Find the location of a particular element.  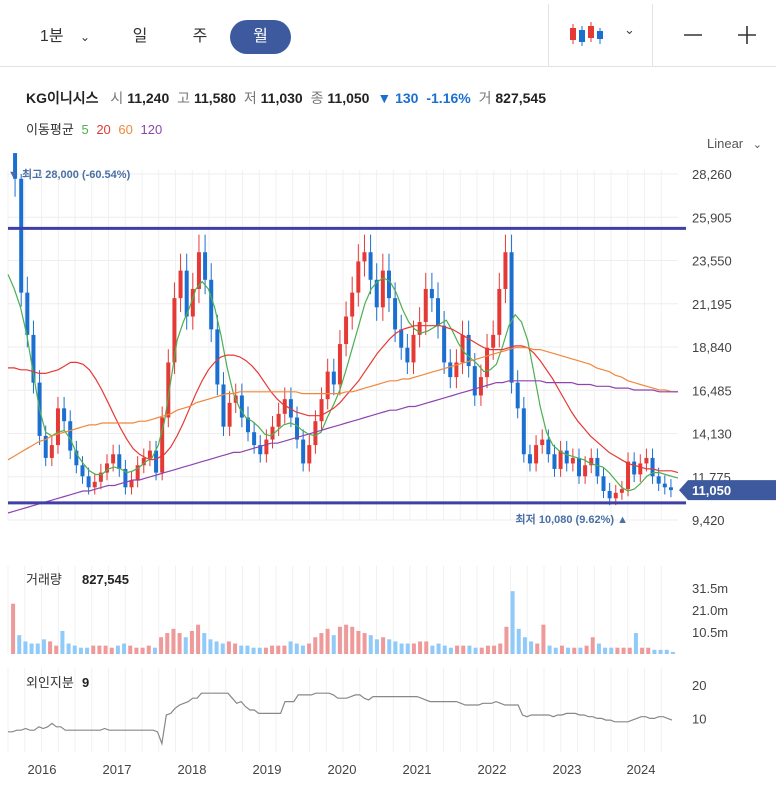

tab-day-label: 일 is located at coordinates (140, 36).